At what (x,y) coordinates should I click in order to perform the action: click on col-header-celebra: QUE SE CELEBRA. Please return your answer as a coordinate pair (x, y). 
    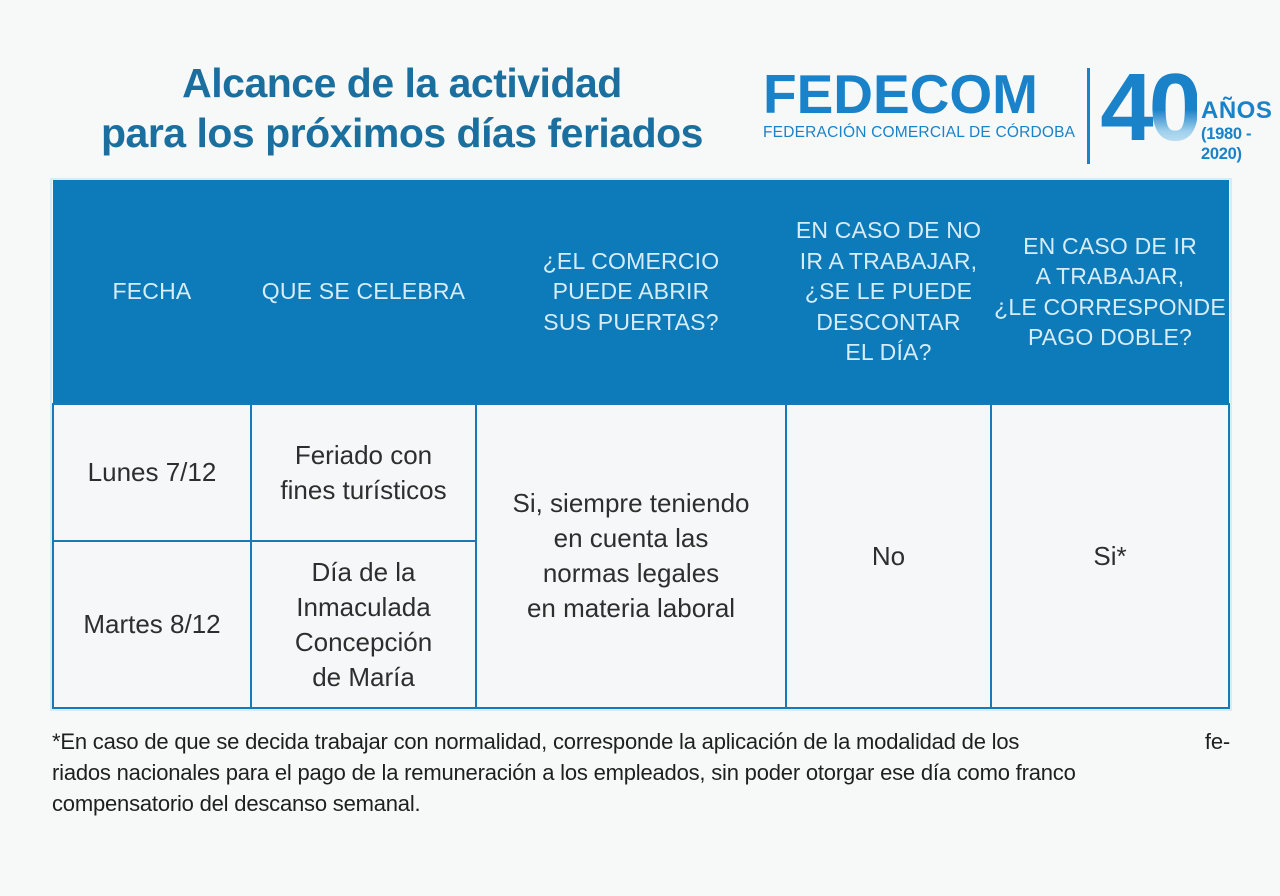
    Looking at the image, I should click on (363, 292).